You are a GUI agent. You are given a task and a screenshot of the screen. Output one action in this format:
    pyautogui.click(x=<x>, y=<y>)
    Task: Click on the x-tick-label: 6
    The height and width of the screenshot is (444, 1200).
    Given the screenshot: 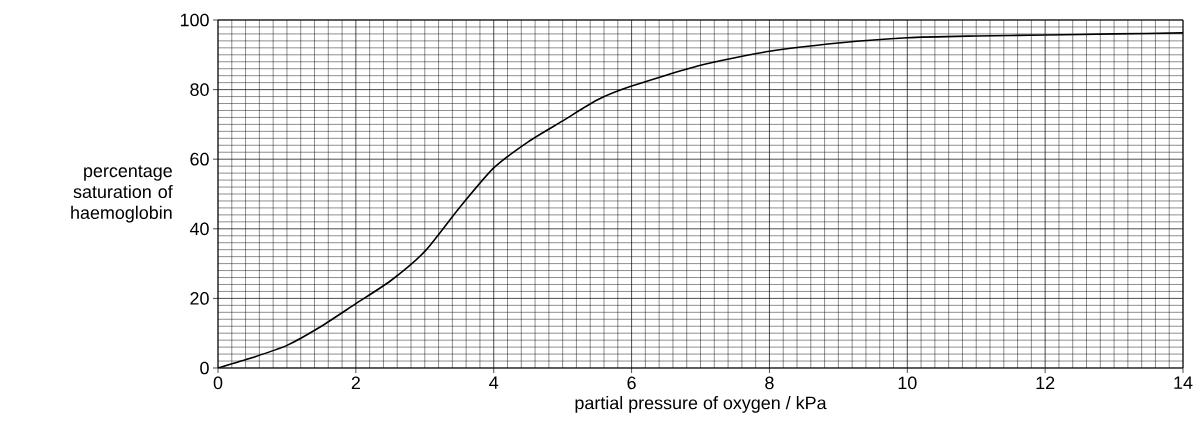 What is the action you would take?
    pyautogui.click(x=631, y=383)
    